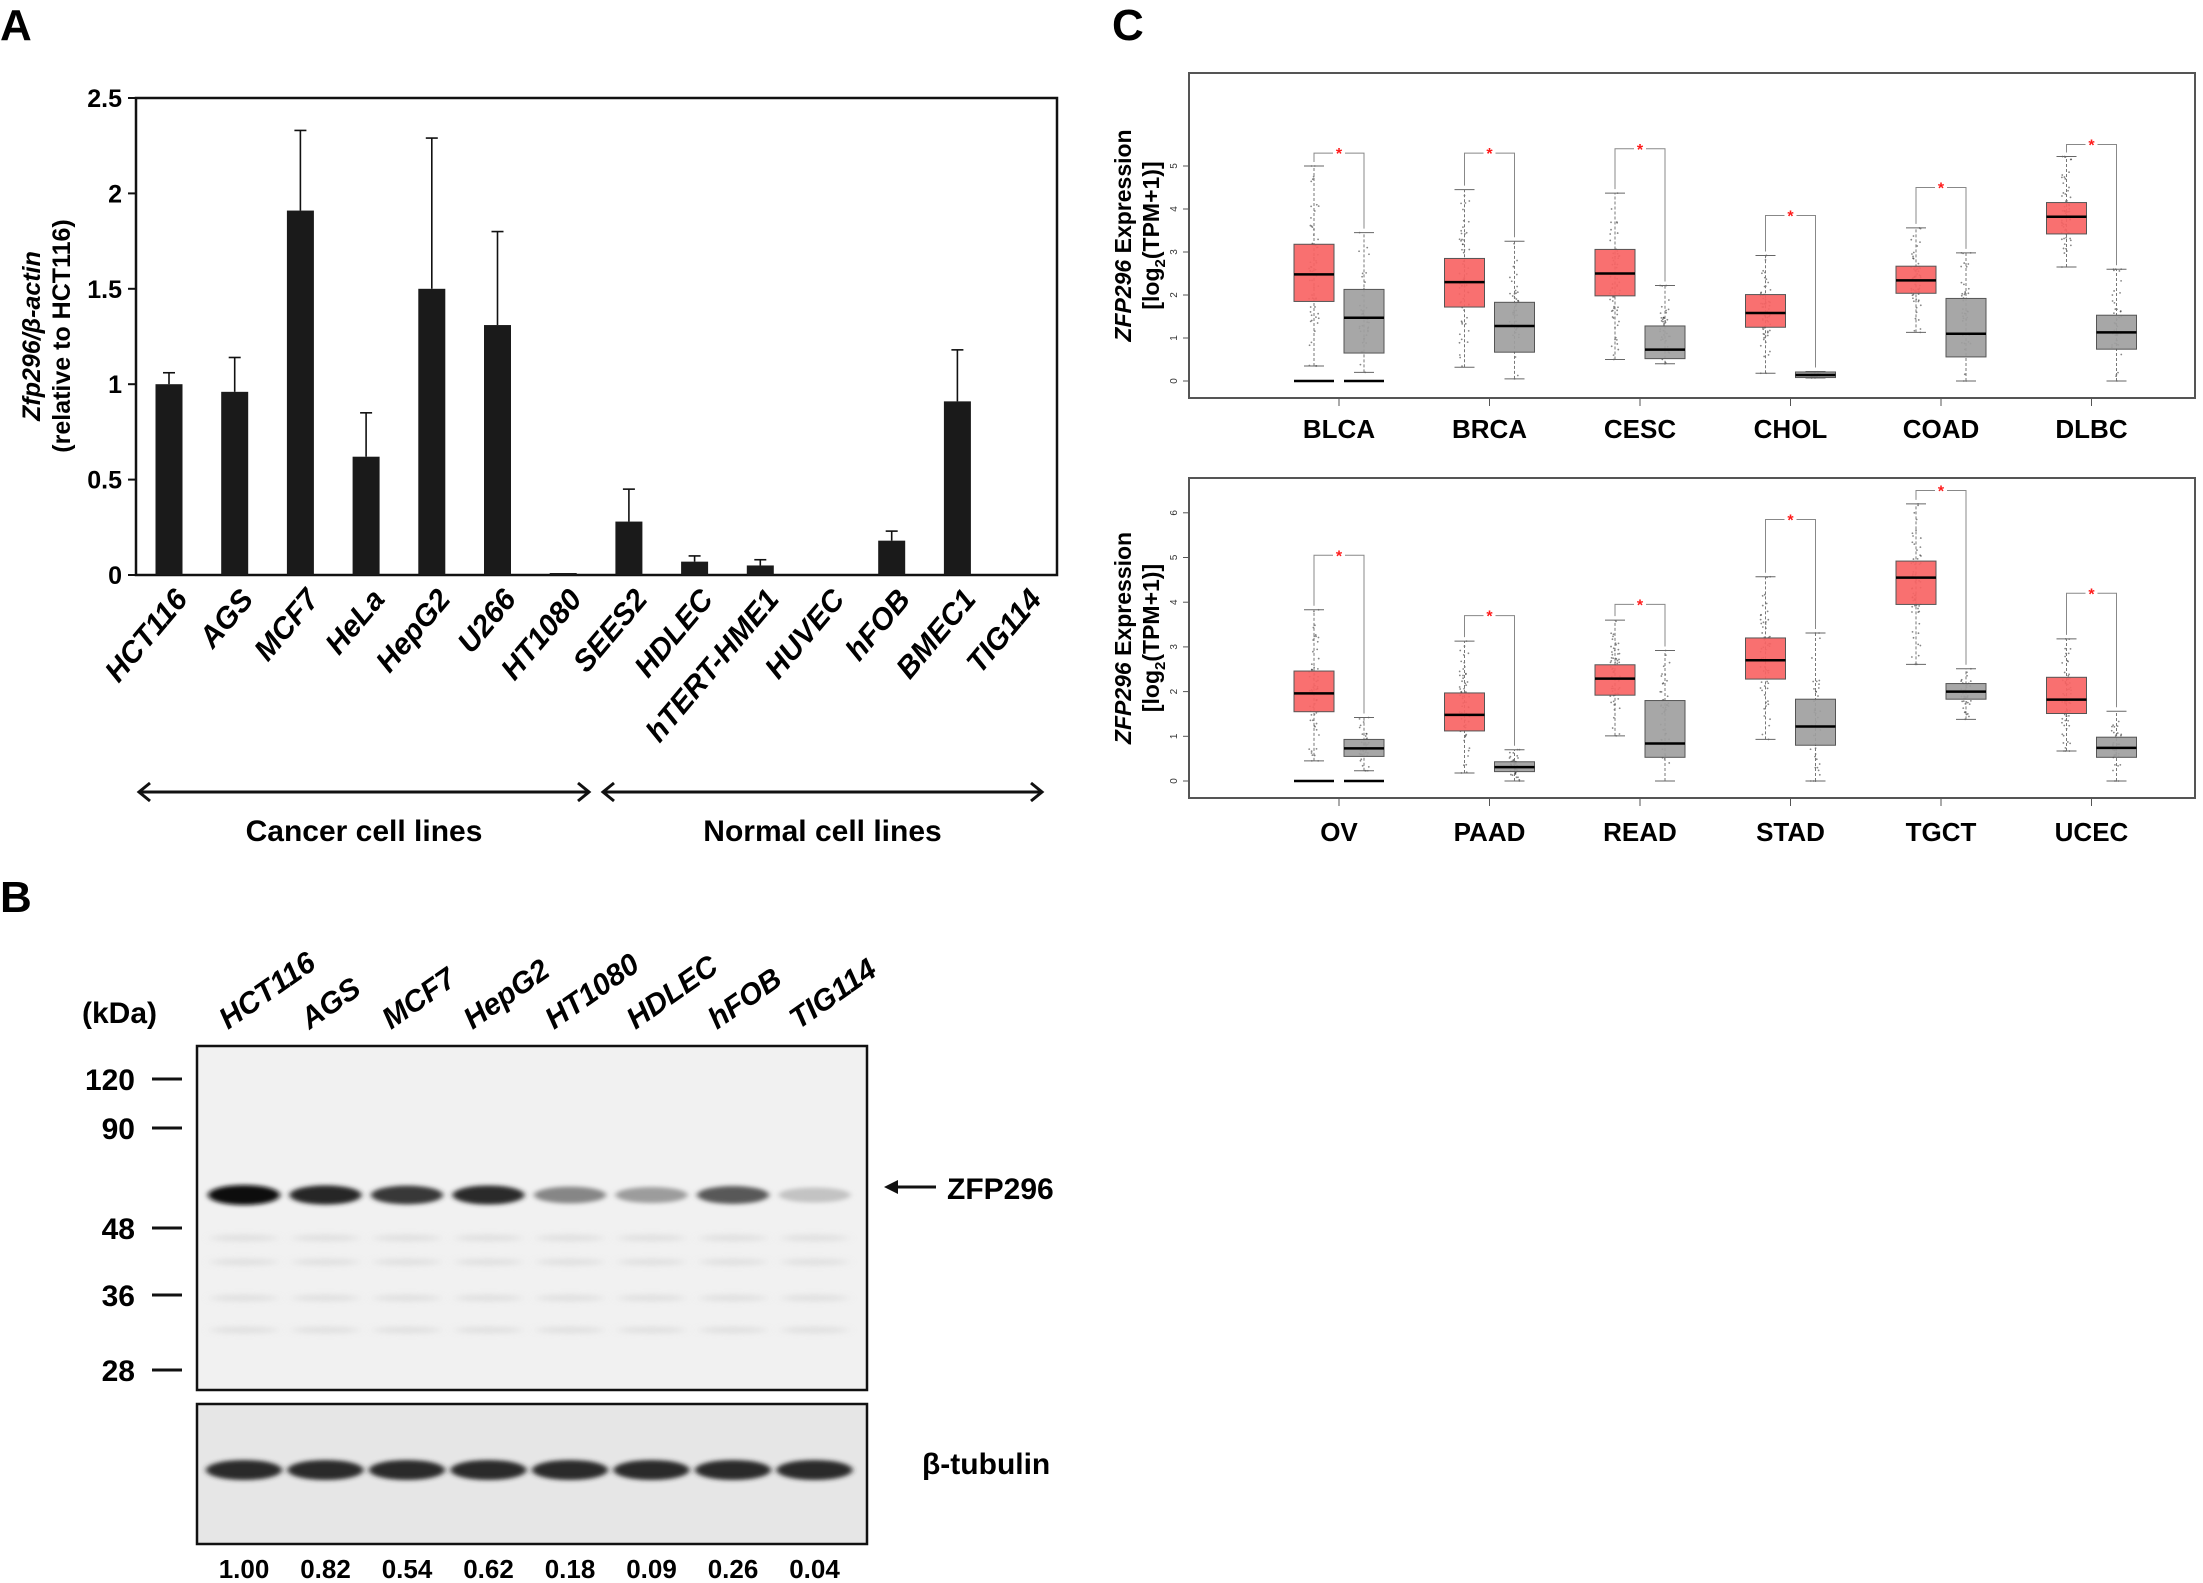 The height and width of the screenshot is (1583, 2203). What do you see at coordinates (104, 290) in the screenshot?
I see `y-tick-label: 1.5` at bounding box center [104, 290].